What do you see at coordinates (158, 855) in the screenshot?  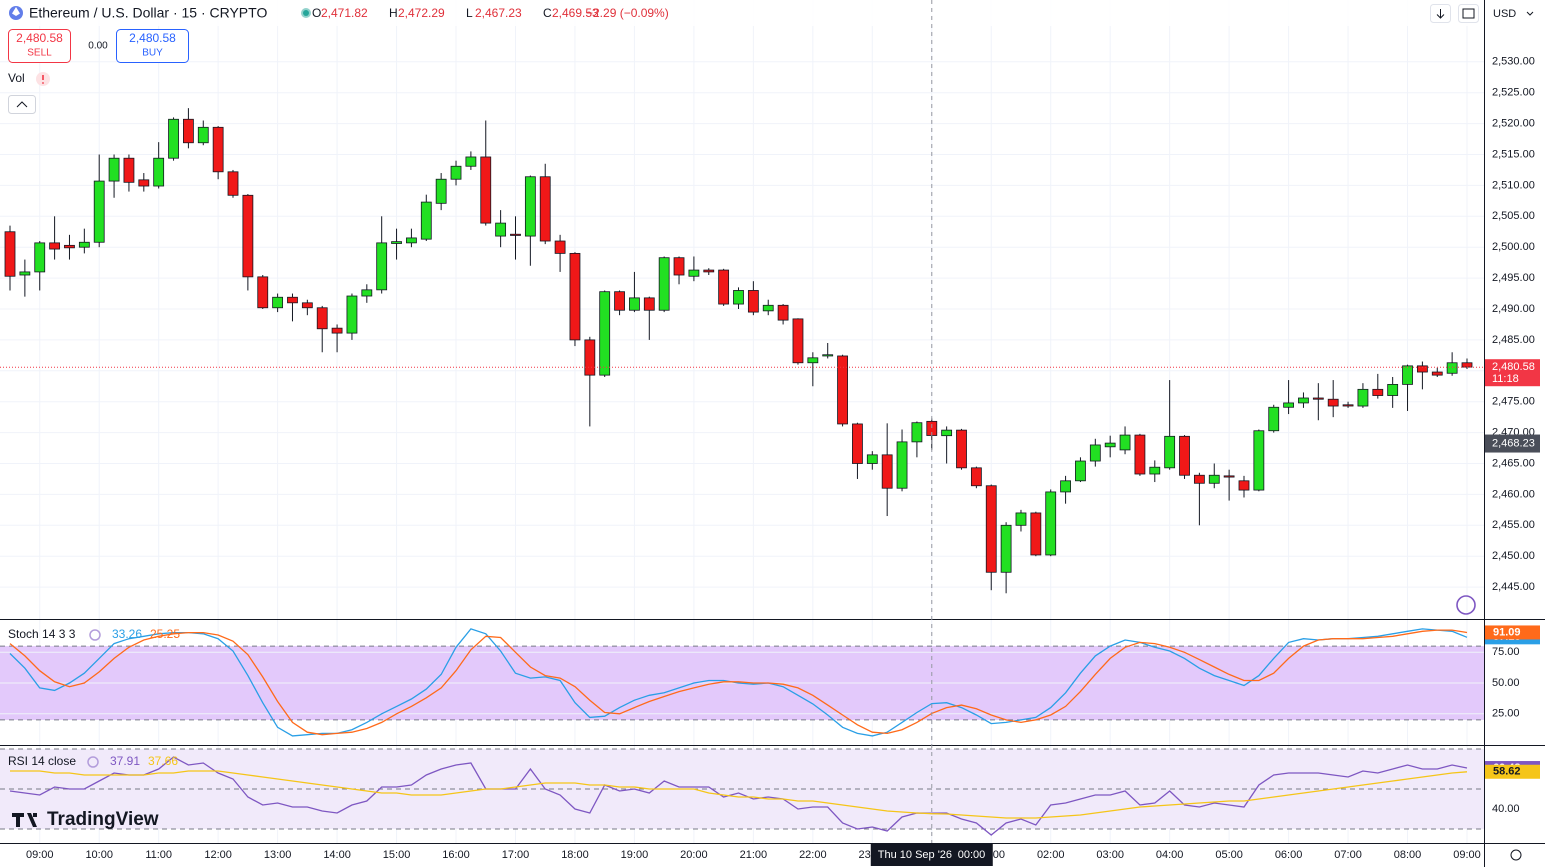 I see `x-tick-label: 11:00` at bounding box center [158, 855].